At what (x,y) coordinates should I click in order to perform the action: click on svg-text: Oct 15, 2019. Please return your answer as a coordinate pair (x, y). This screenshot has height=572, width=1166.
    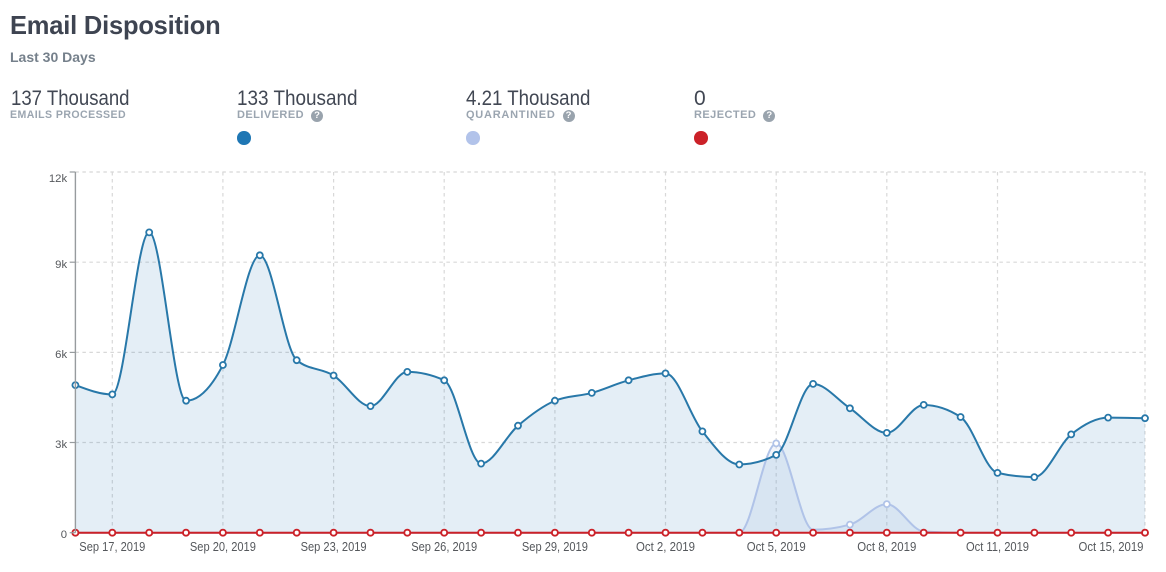
    Looking at the image, I should click on (1111, 546).